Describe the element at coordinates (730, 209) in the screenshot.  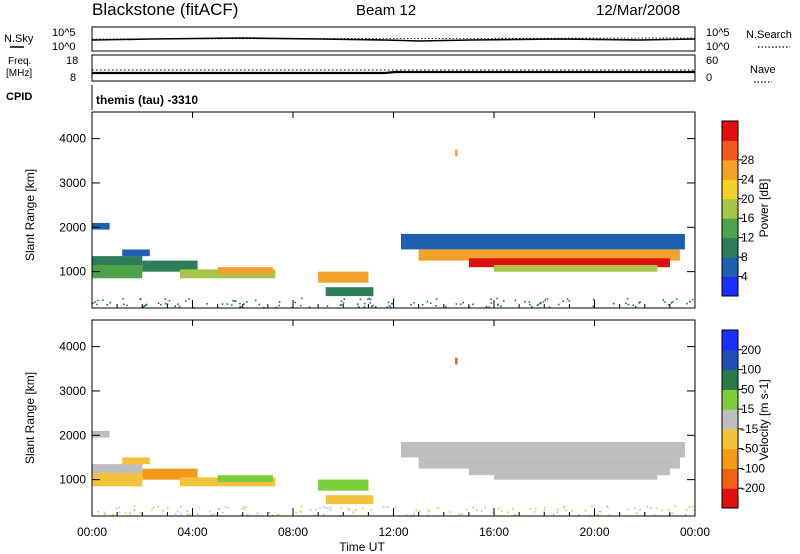
I see `power-colorbar-swatches` at that location.